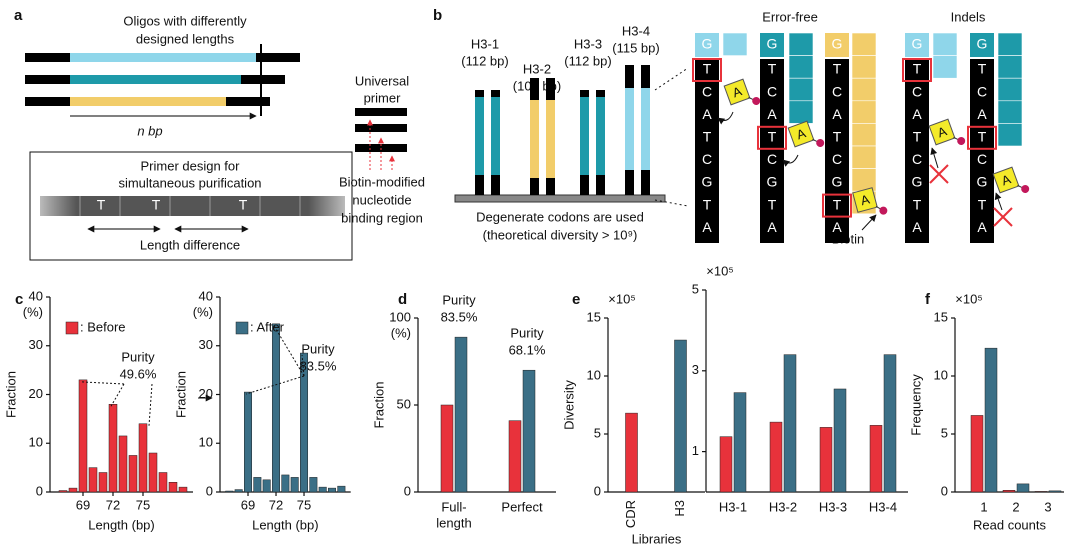 The image size is (1080, 546). I want to click on y-tick-label: 40, so click(36, 295).